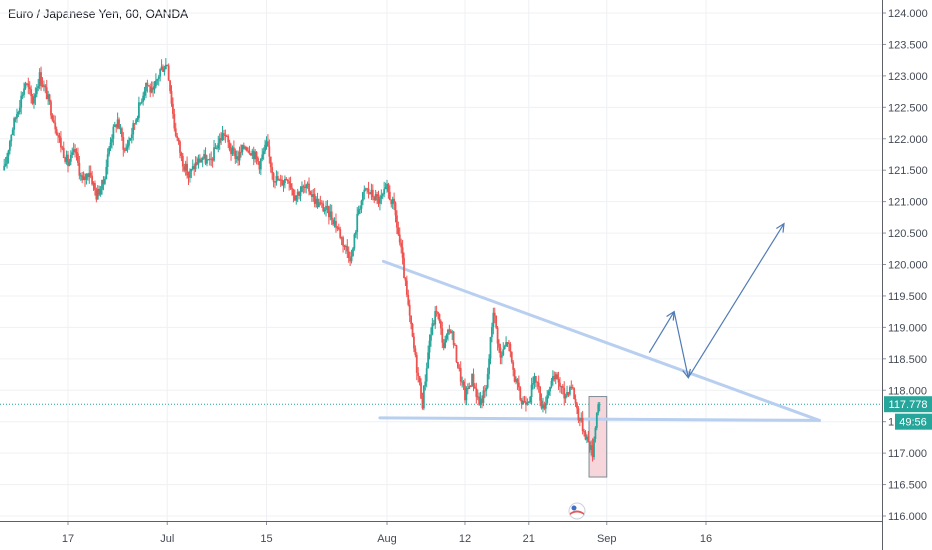  Describe the element at coordinates (68, 539) in the screenshot. I see `x-tick-label: 17` at that location.